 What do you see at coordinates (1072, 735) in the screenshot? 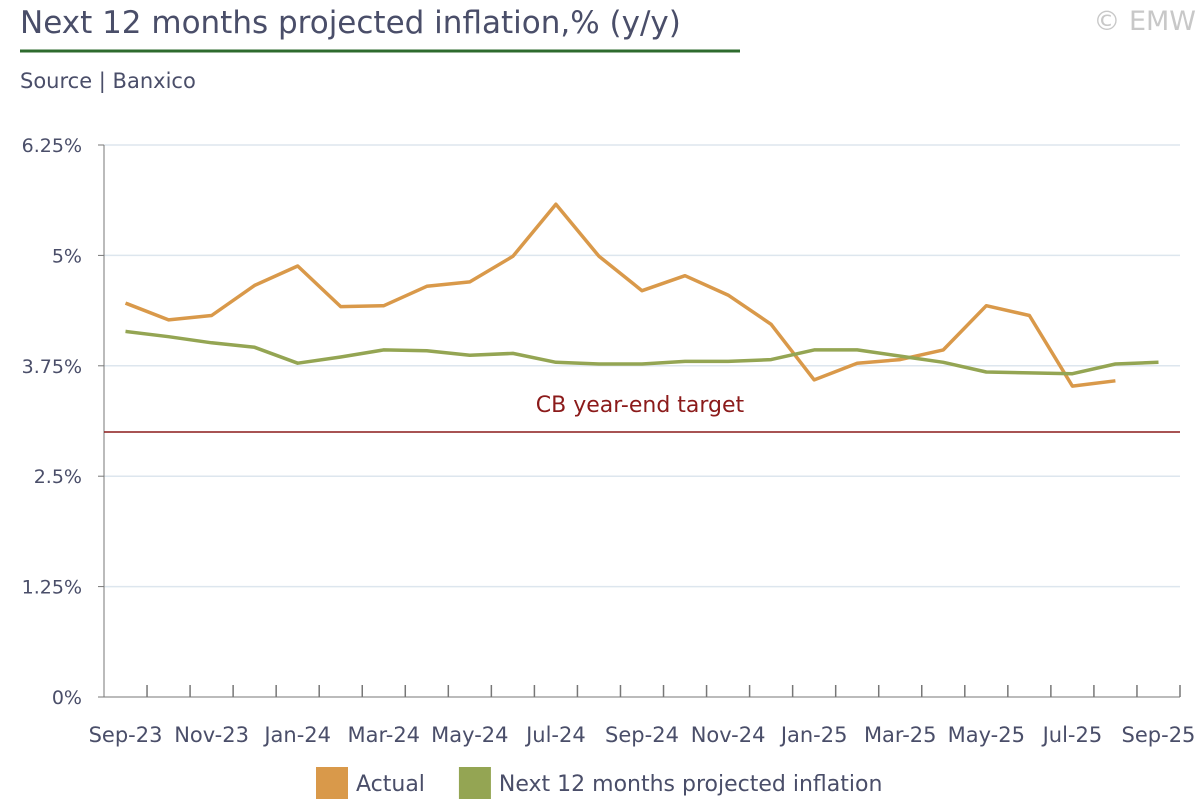
I see `x-tick-label: Jul-25` at bounding box center [1072, 735].